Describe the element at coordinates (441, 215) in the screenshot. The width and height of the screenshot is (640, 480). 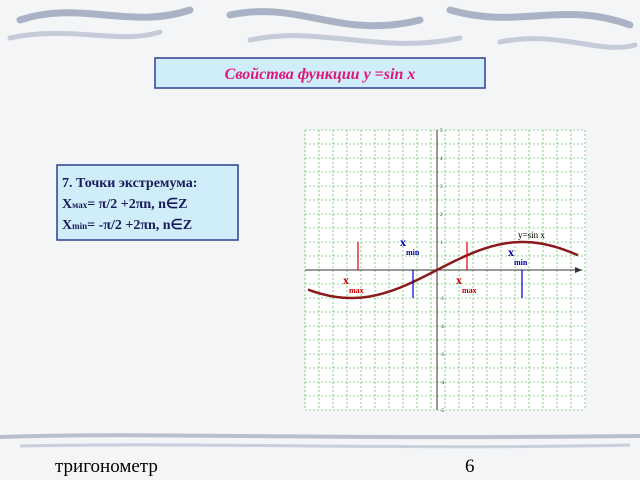
I see `y-tick-label: 2` at that location.